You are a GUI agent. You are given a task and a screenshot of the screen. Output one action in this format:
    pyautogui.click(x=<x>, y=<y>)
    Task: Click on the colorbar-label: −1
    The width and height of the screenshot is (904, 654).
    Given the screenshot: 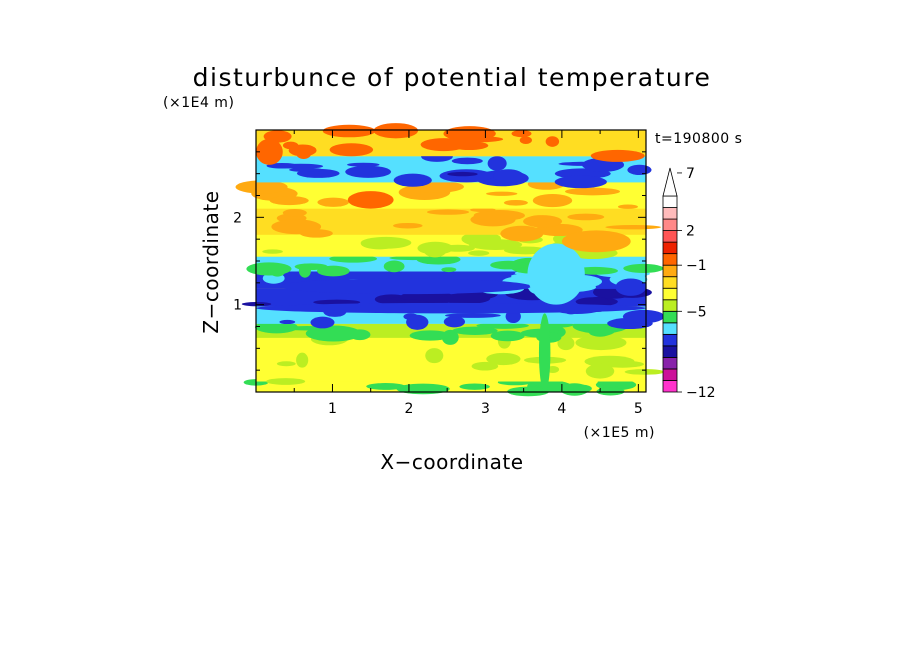 What is the action you would take?
    pyautogui.click(x=696, y=266)
    